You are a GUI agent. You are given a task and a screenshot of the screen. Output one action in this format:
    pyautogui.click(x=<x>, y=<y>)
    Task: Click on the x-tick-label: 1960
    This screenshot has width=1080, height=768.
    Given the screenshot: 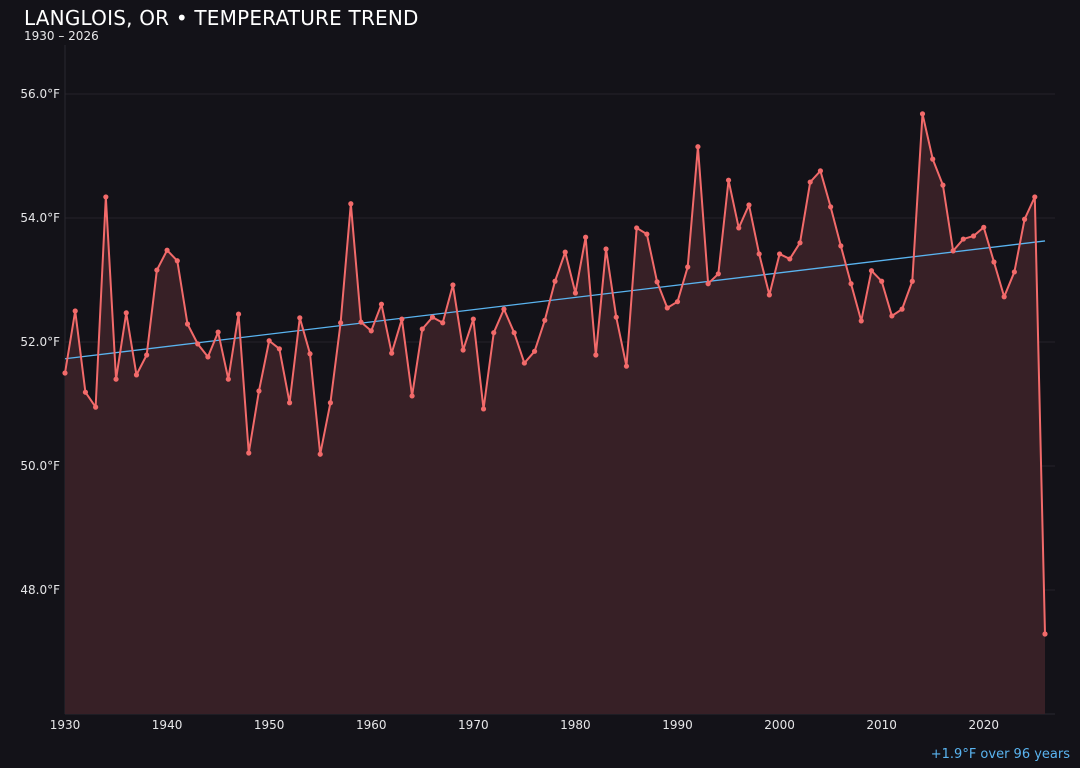 What is the action you would take?
    pyautogui.click(x=371, y=725)
    